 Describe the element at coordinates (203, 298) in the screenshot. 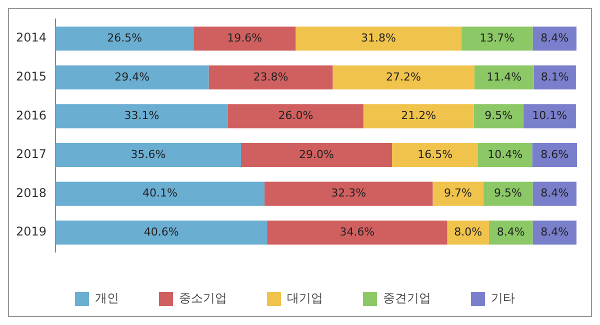

I see `legend-label: 중소기업` at that location.